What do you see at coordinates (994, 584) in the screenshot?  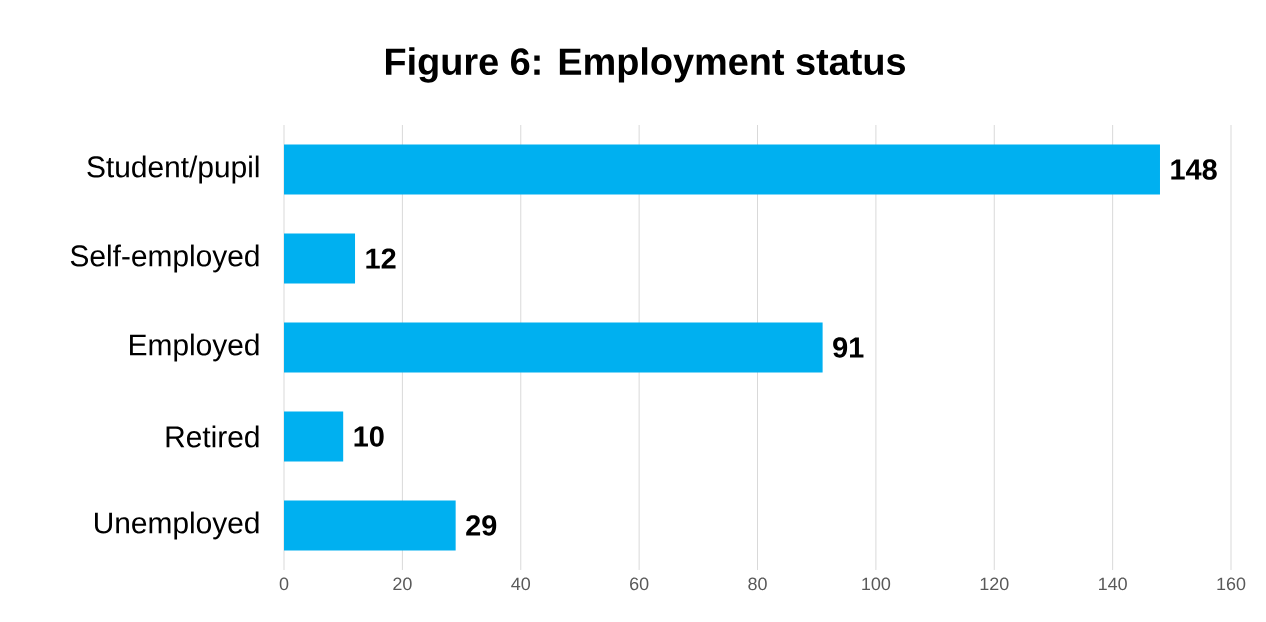 I see `x-tick-label: 120` at bounding box center [994, 584].